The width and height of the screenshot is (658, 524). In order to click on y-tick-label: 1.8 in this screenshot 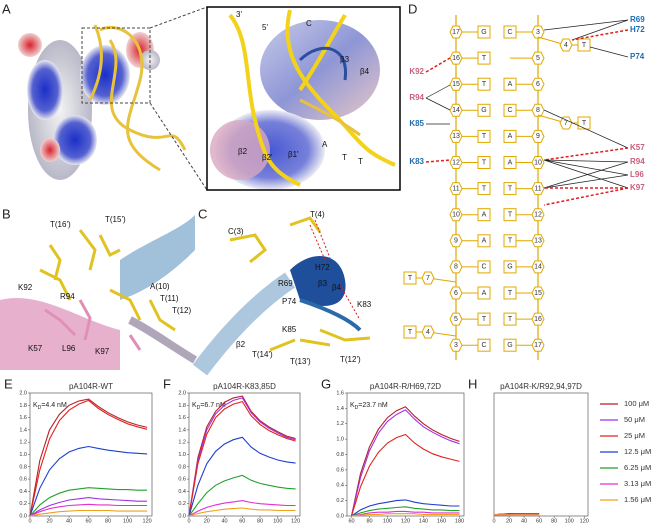, I will do `click(23, 406)`.